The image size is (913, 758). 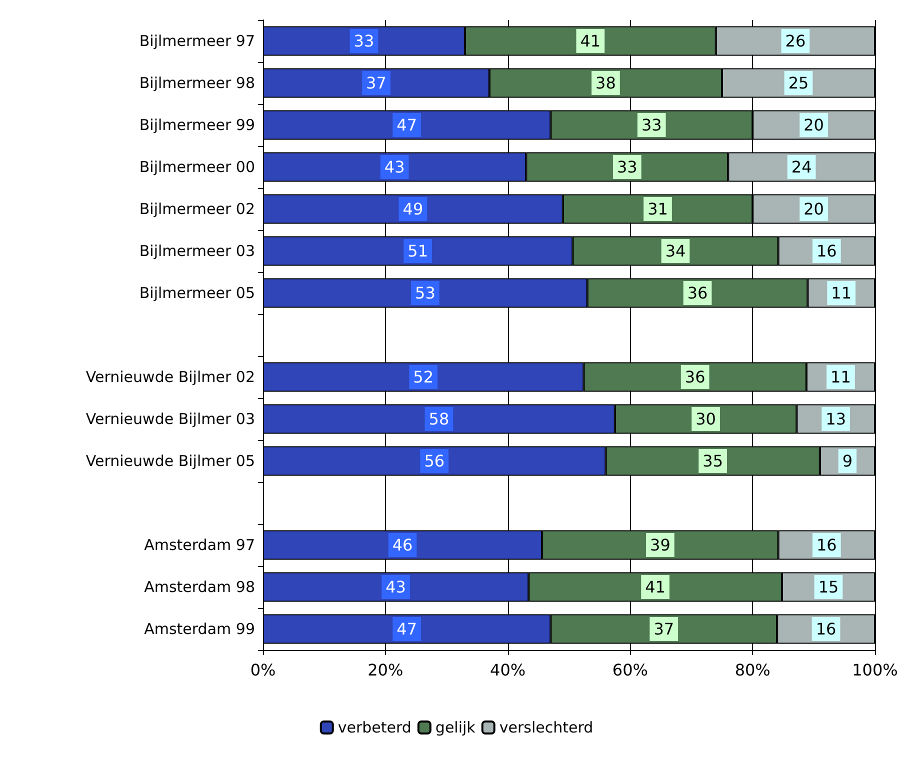 I want to click on data-label: 30, so click(x=706, y=419).